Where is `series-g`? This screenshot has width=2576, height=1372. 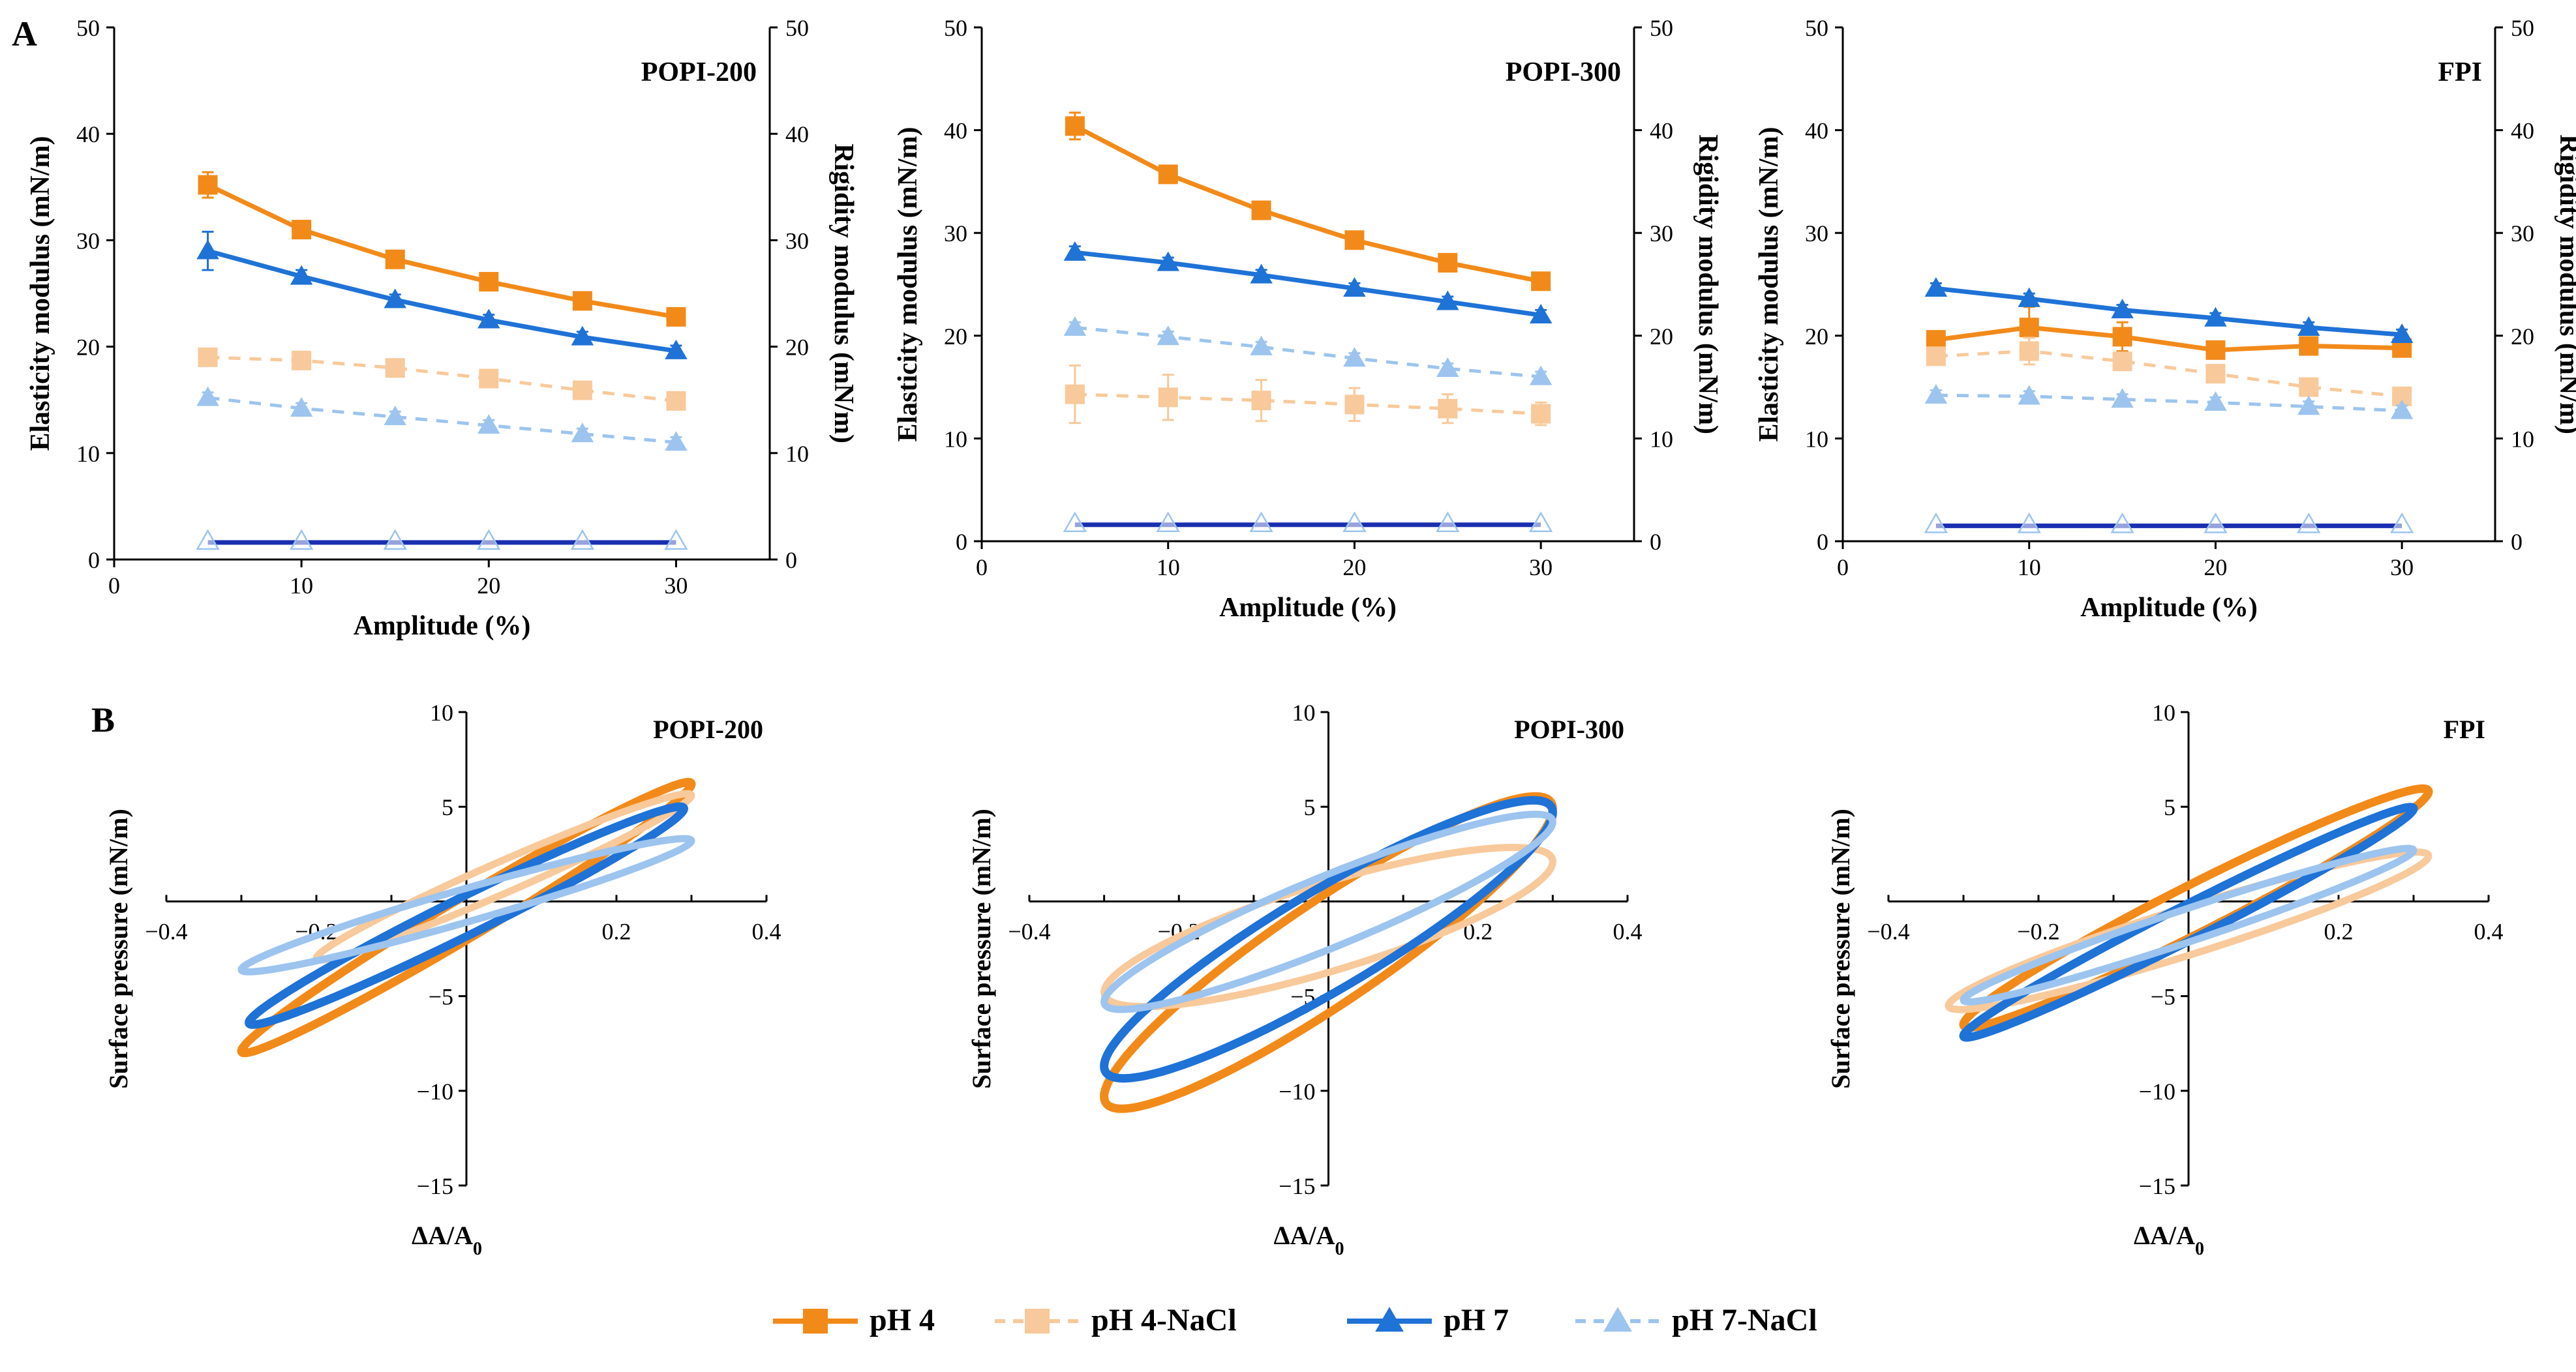
series-g is located at coordinates (442, 539).